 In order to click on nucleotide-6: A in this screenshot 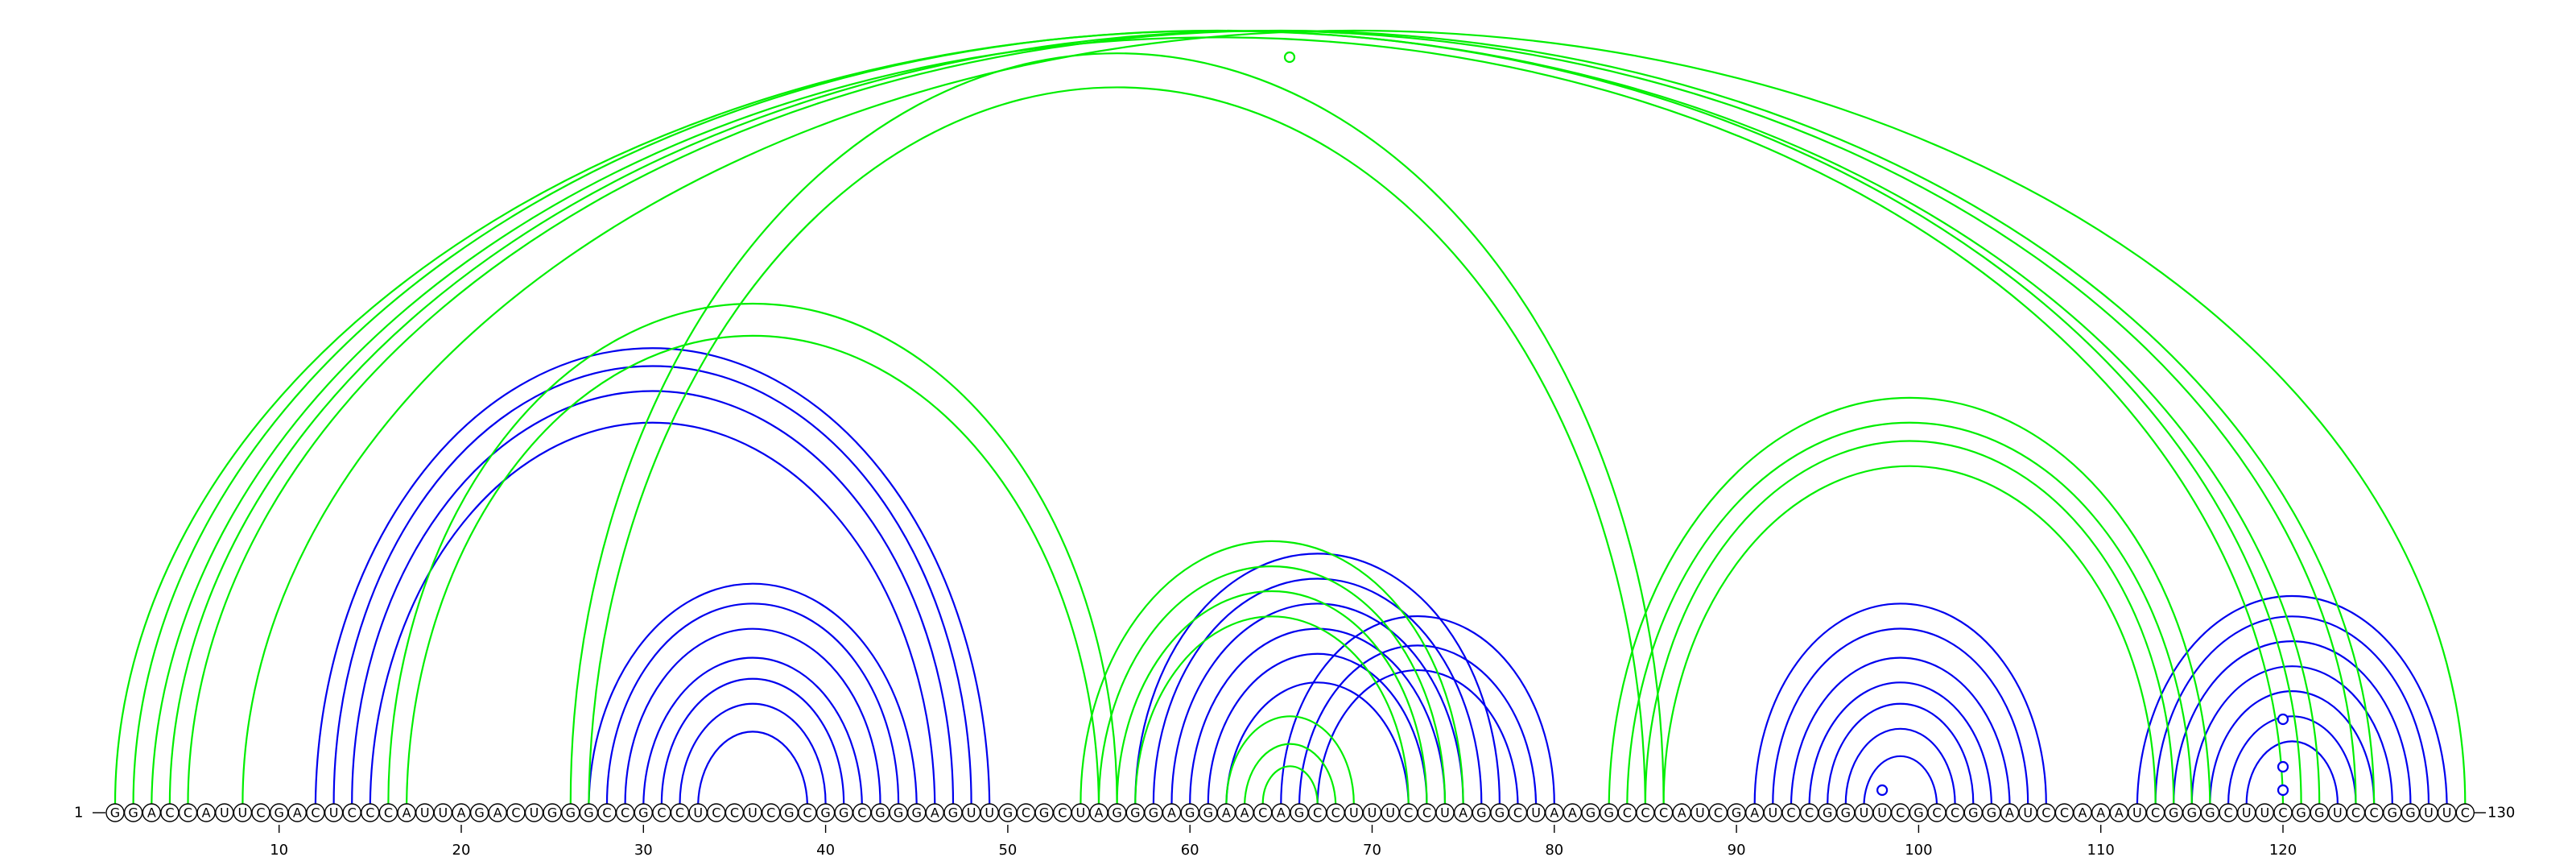, I will do `click(206, 812)`.